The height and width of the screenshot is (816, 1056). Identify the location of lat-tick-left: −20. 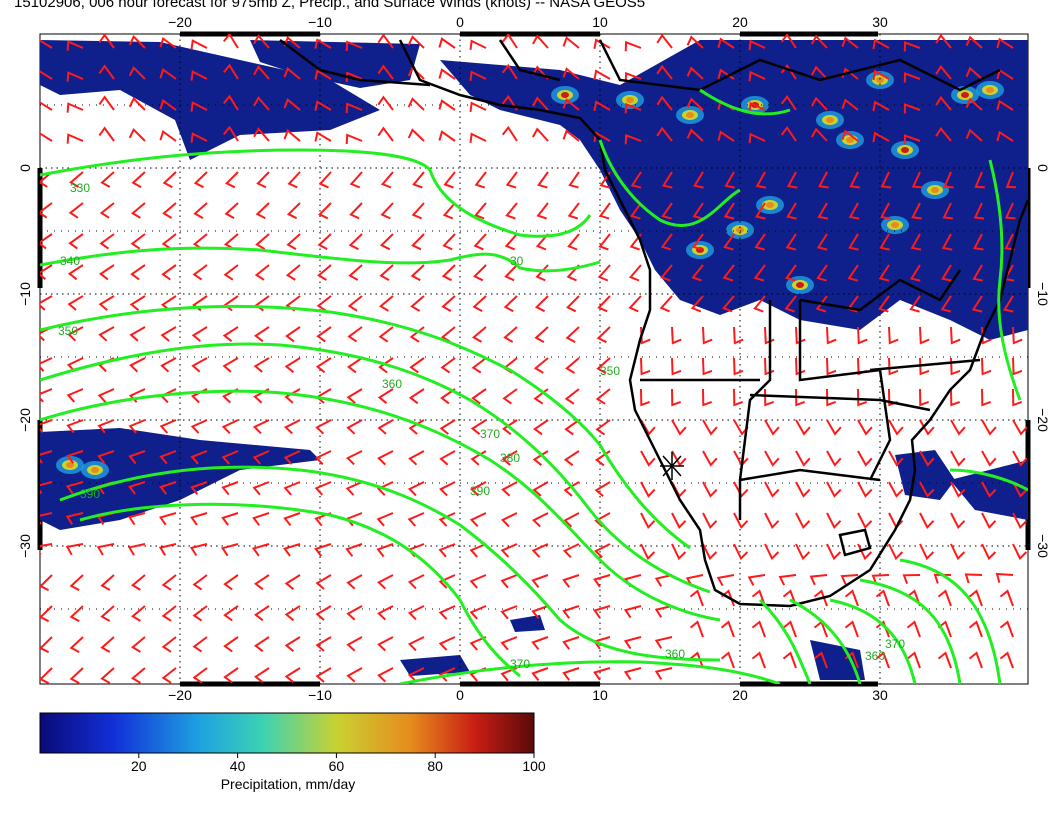
(25, 420).